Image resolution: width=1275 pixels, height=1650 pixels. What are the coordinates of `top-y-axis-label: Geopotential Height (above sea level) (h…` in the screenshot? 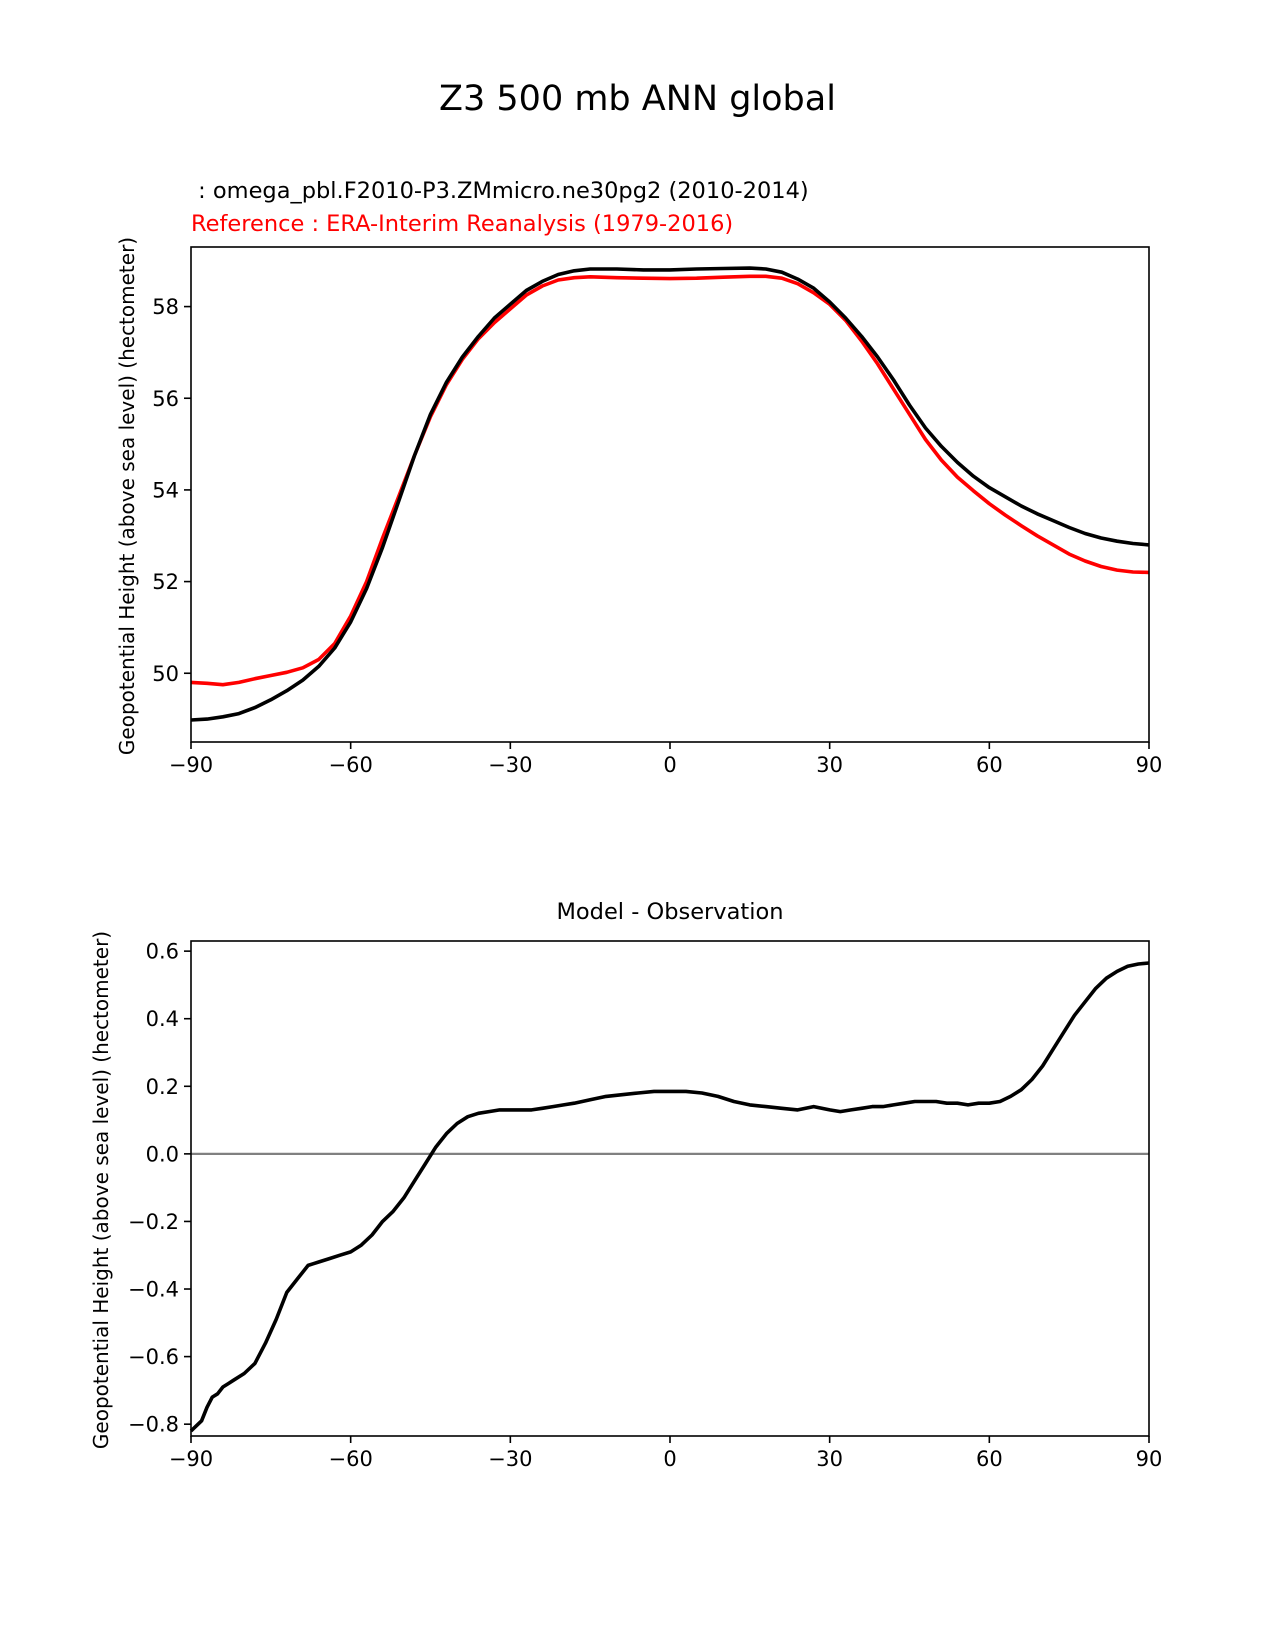 It's located at (127, 496).